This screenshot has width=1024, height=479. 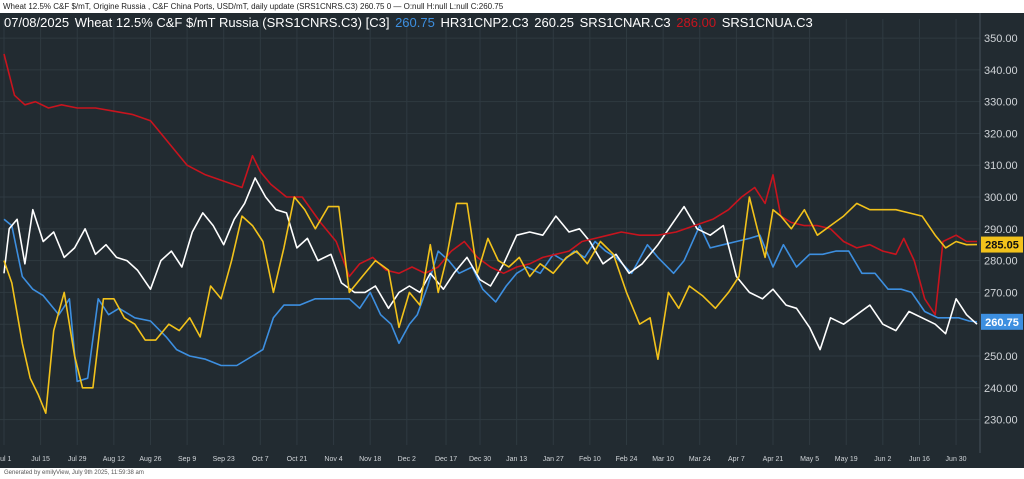 I want to click on y-tick-label: 230.00, so click(x=1001, y=421).